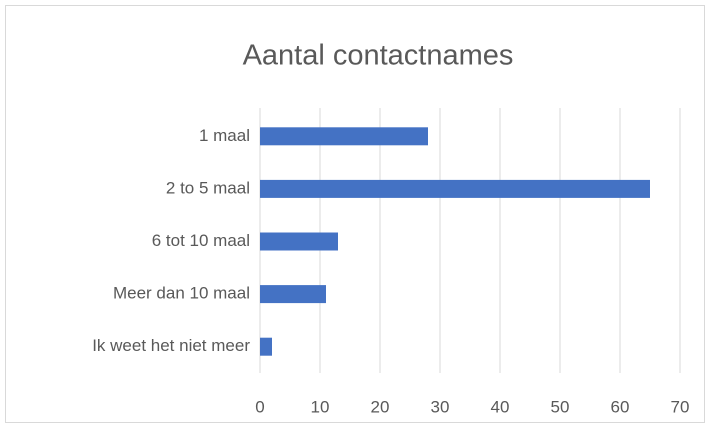 The height and width of the screenshot is (428, 710). I want to click on y-tick-label: 6 tot 10 maal, so click(201, 240).